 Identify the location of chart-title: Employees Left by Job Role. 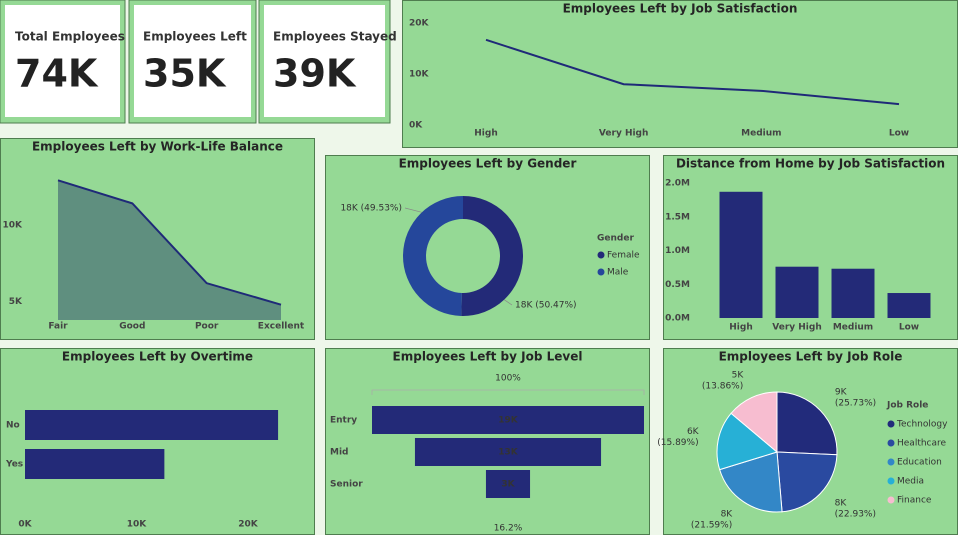
(811, 357).